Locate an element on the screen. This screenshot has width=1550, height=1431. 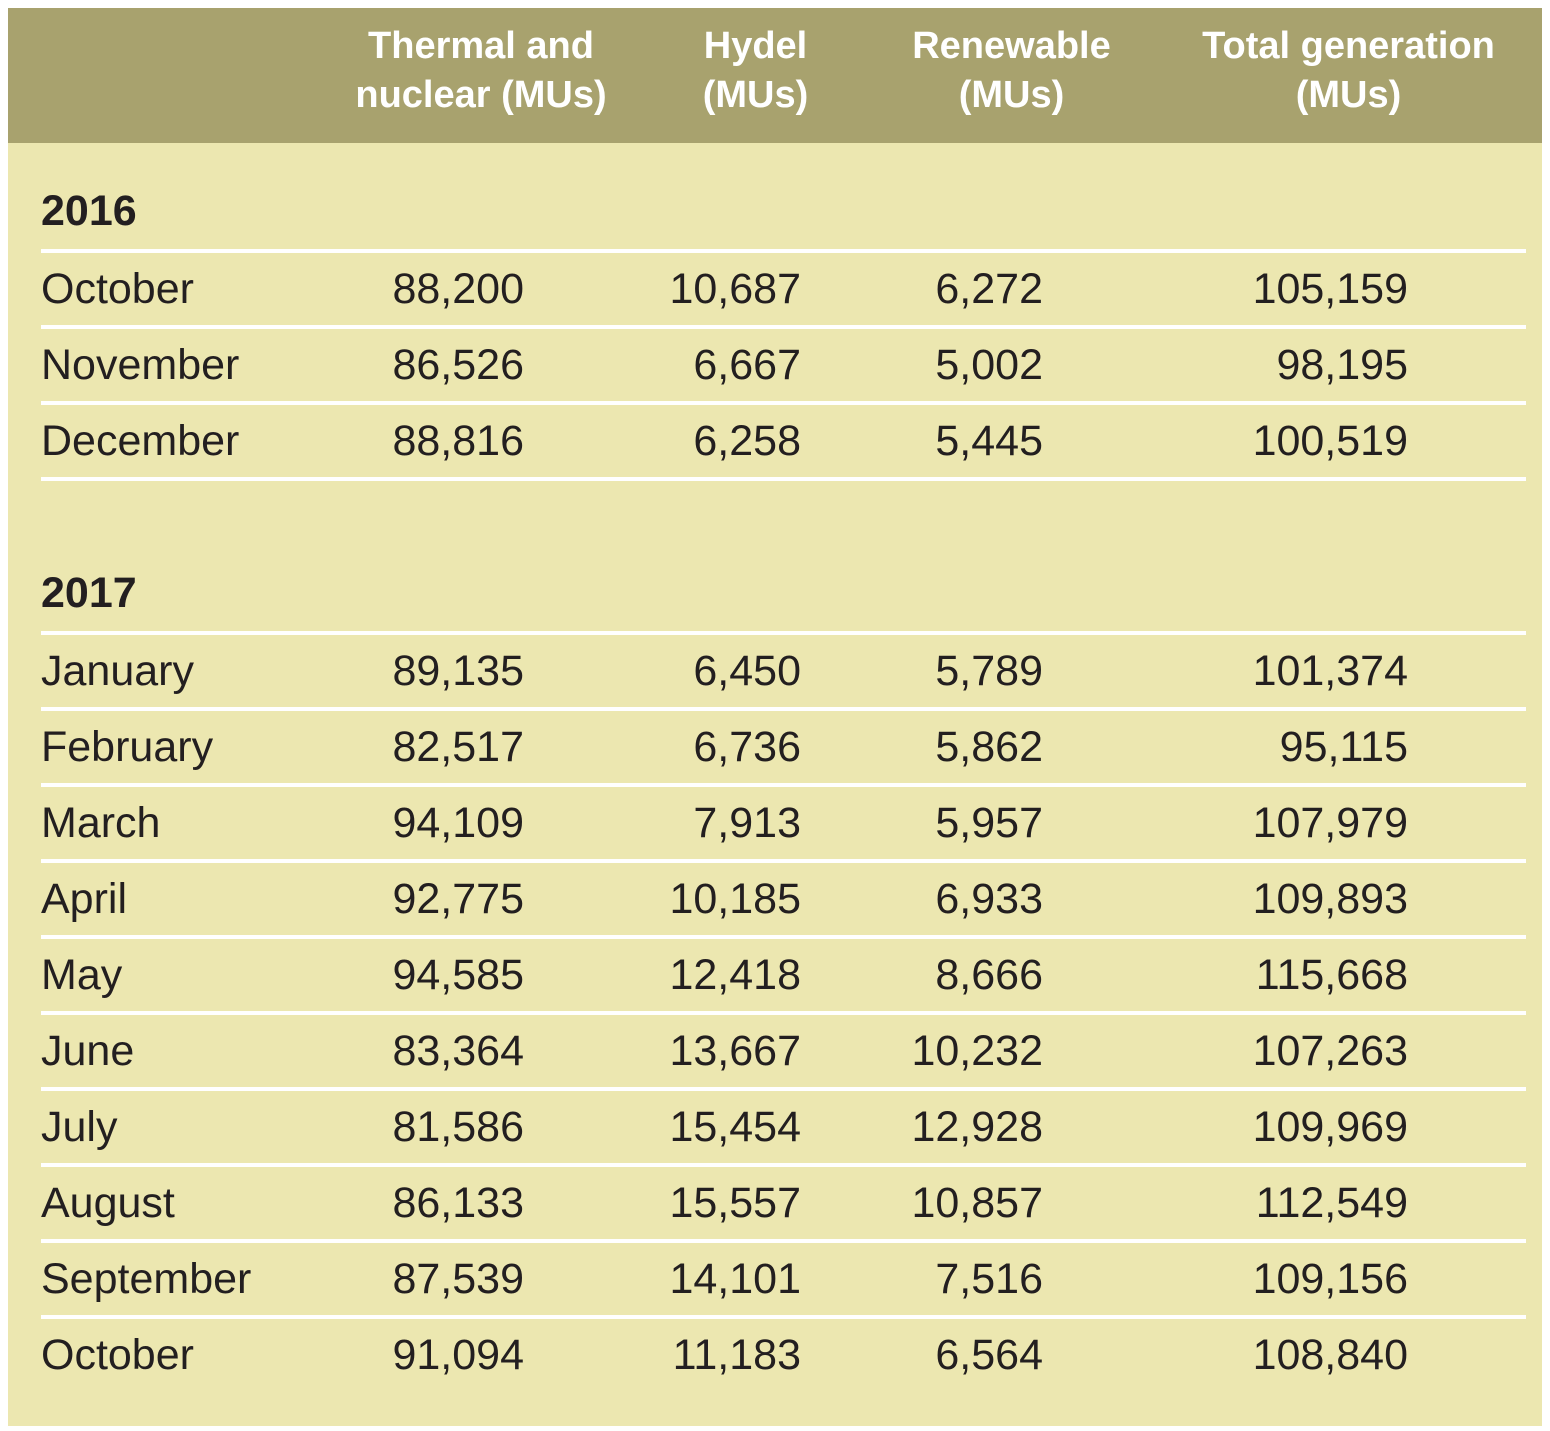
table-row: July 81,586 15,454 12,928 109,969 is located at coordinates (775, 1127).